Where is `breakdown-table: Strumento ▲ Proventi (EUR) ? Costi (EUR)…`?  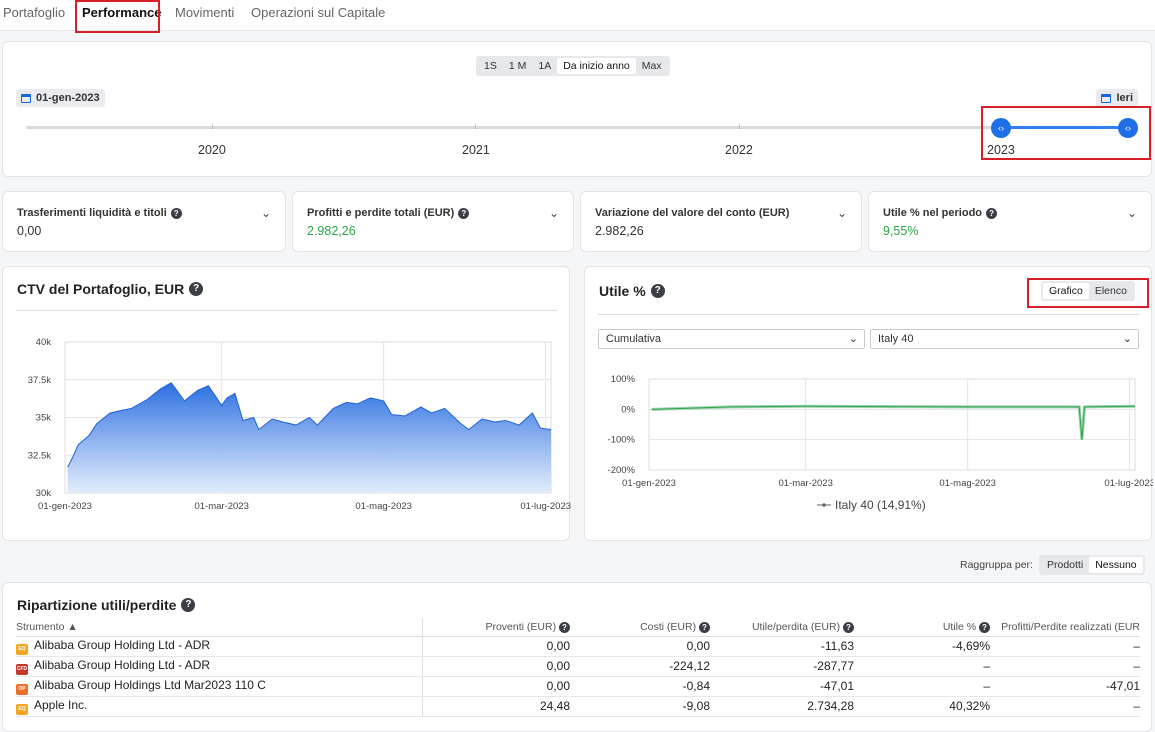 breakdown-table: Strumento ▲ Proventi (EUR) ? Costi (EUR)… is located at coordinates (578, 667).